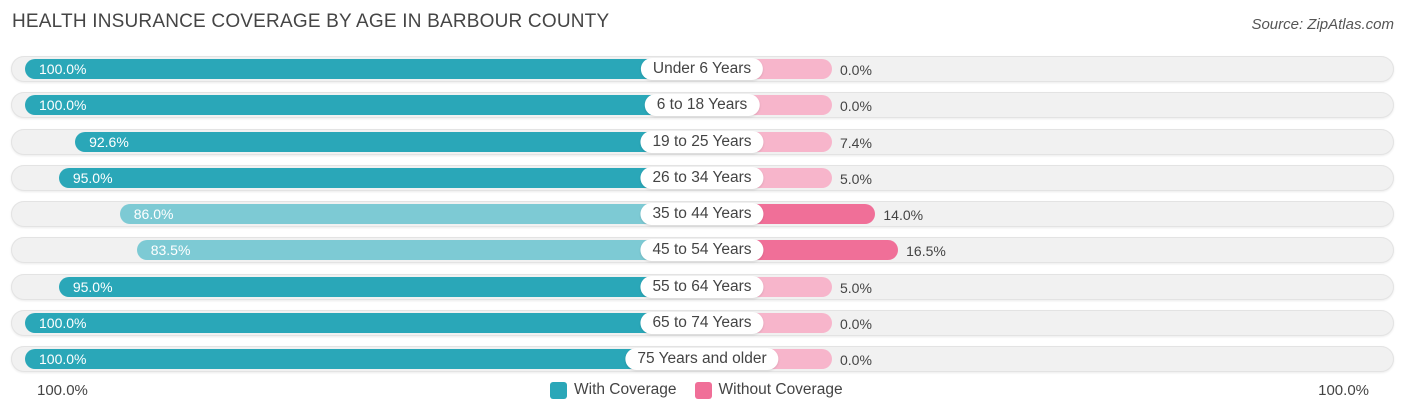  I want to click on bar-with-coverage-55-to-64-years, so click(385, 287).